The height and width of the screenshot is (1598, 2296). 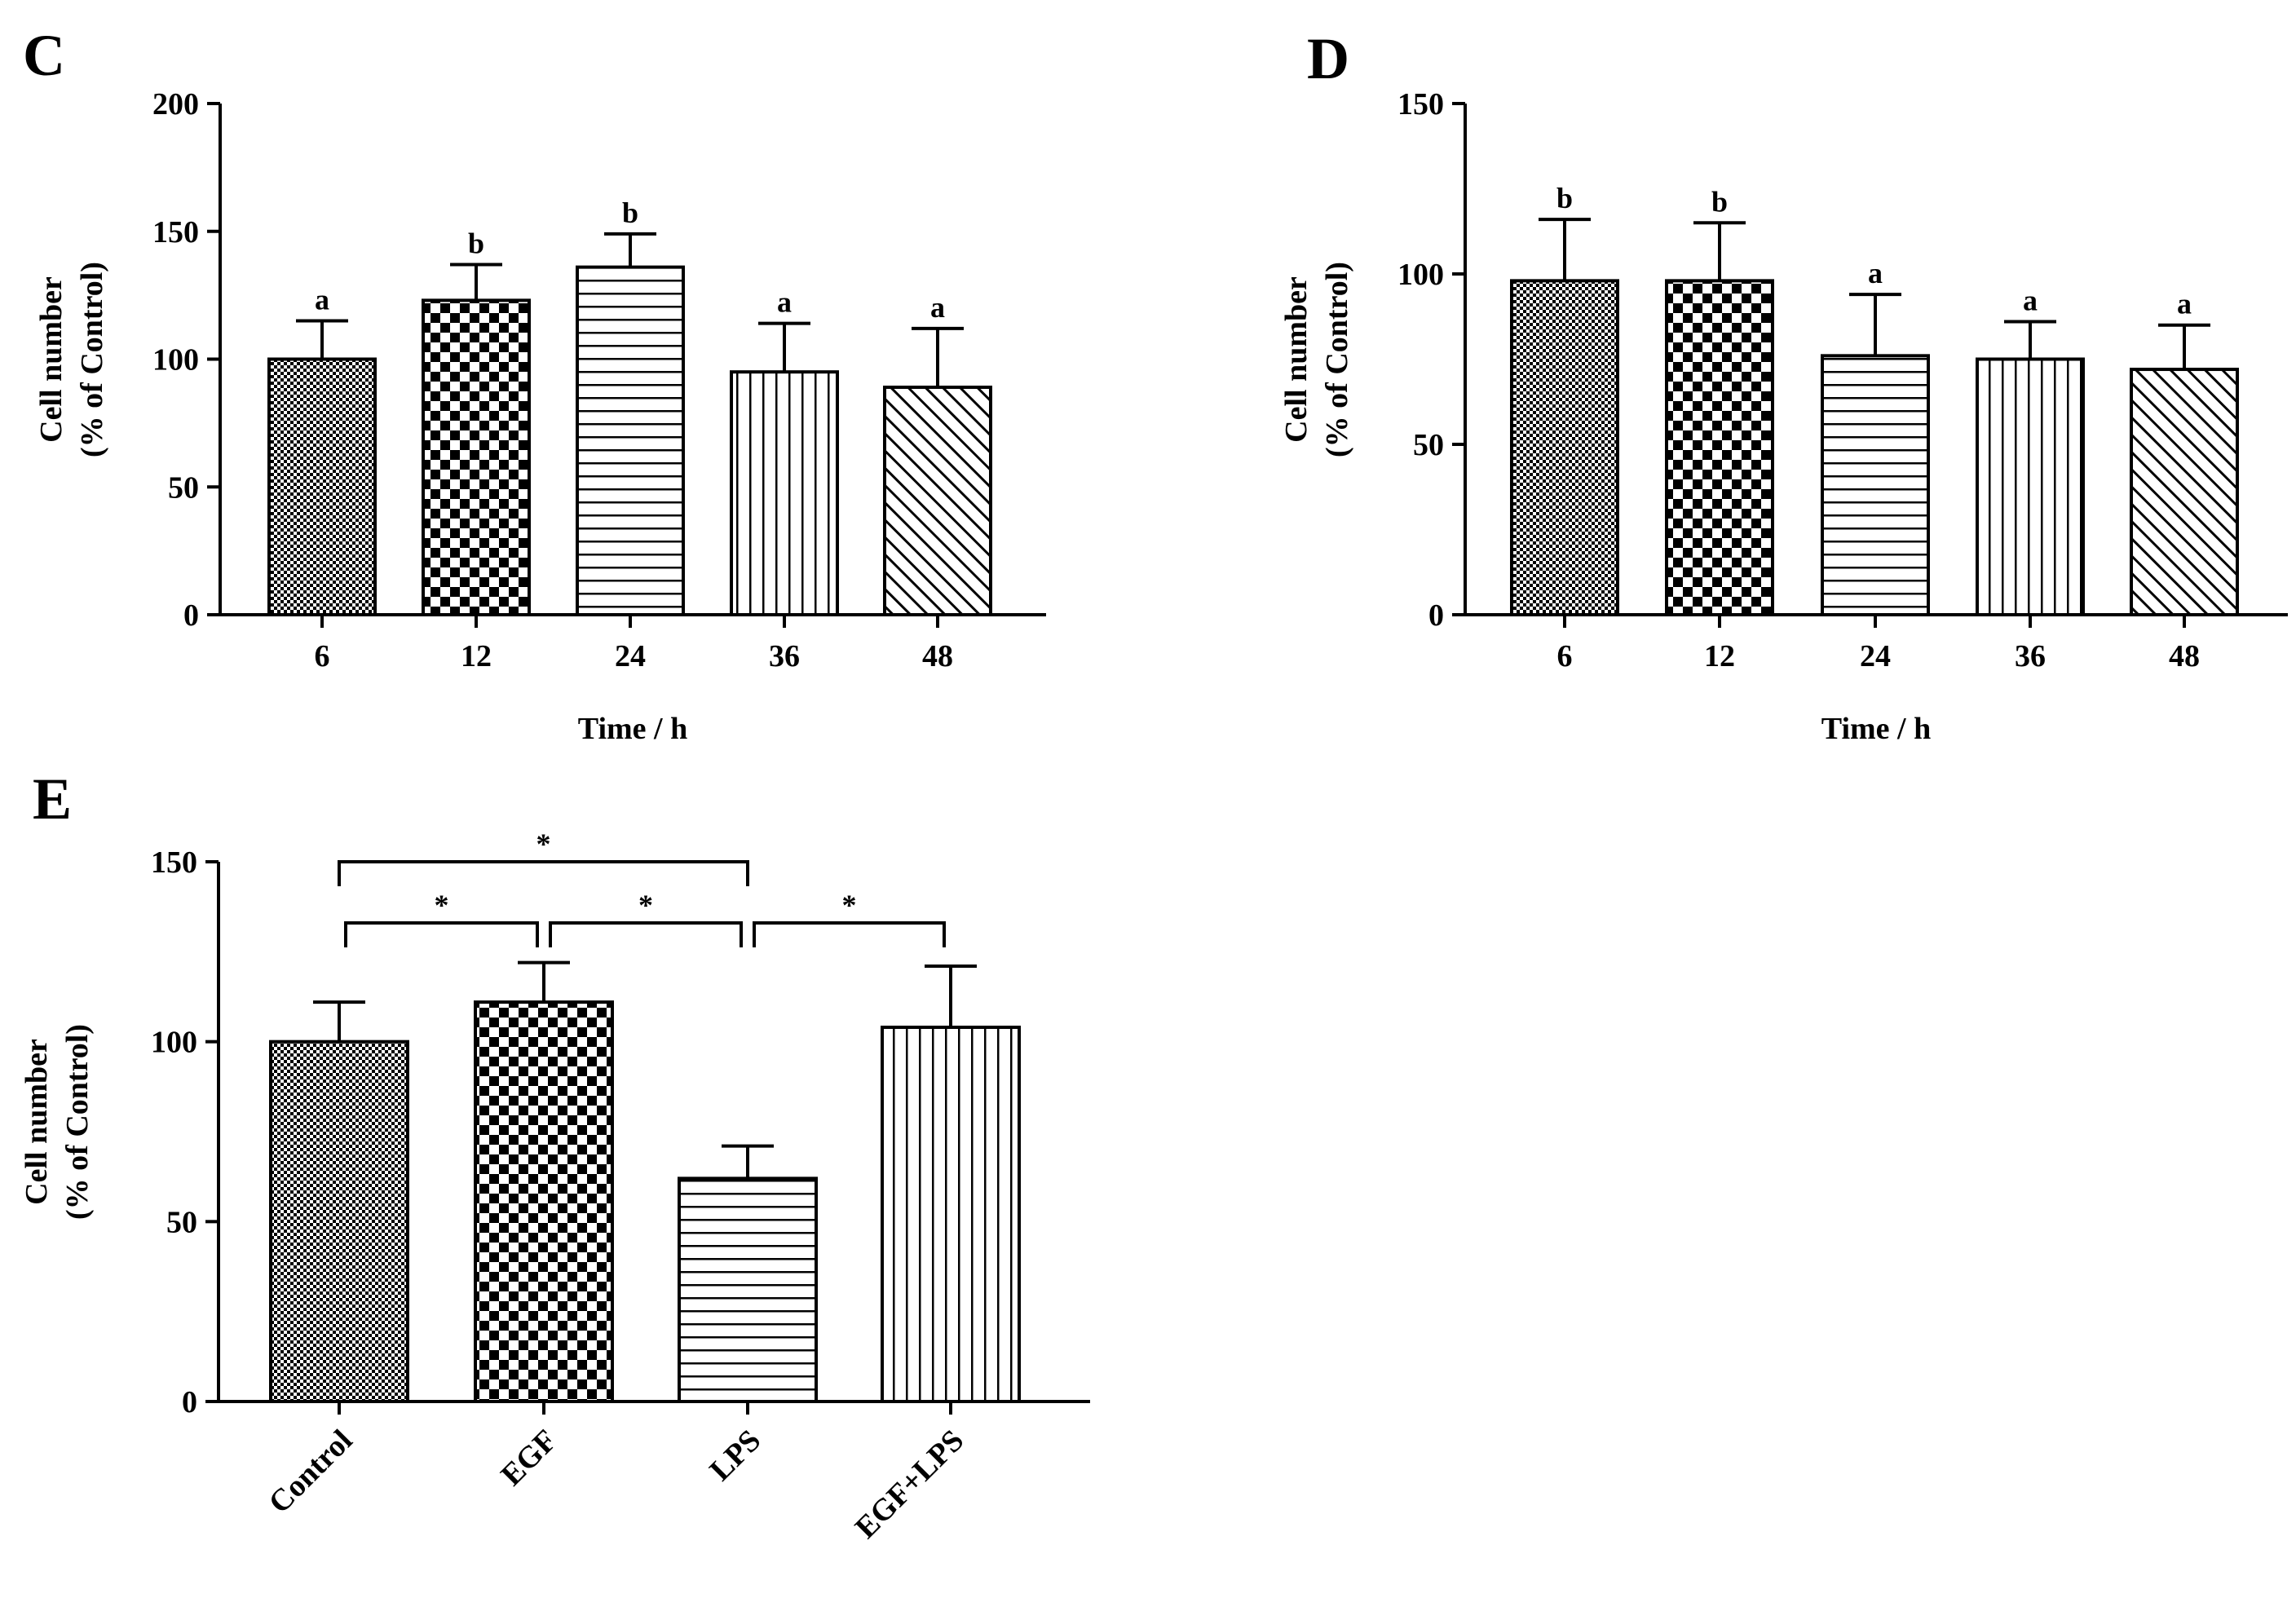 What do you see at coordinates (910, 1485) in the screenshot?
I see `panel-e-x-tick-label: EGF+LPS` at bounding box center [910, 1485].